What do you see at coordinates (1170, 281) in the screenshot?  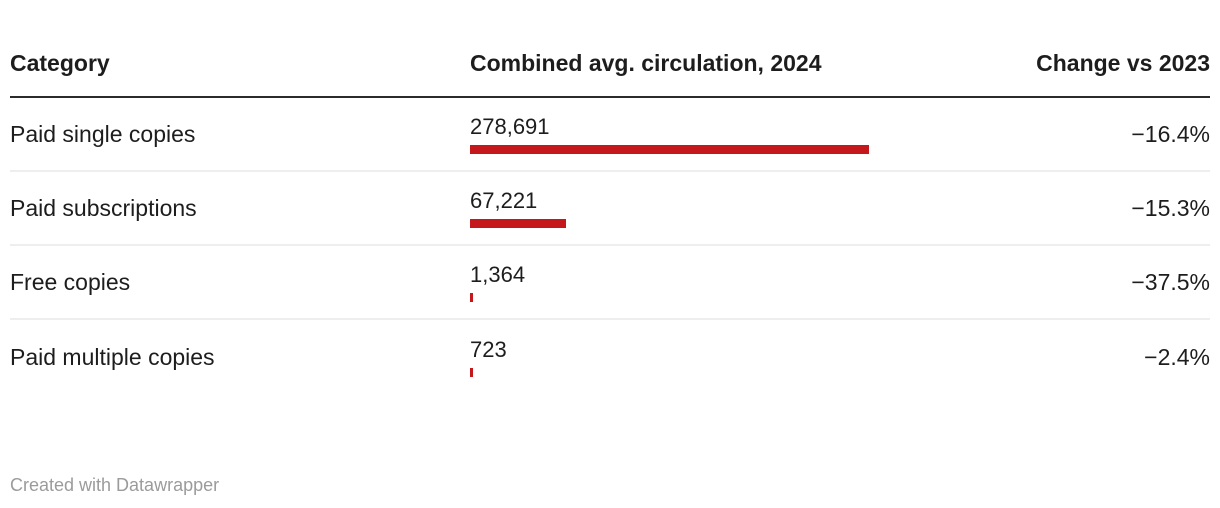 I see `change-value: −37.5%` at bounding box center [1170, 281].